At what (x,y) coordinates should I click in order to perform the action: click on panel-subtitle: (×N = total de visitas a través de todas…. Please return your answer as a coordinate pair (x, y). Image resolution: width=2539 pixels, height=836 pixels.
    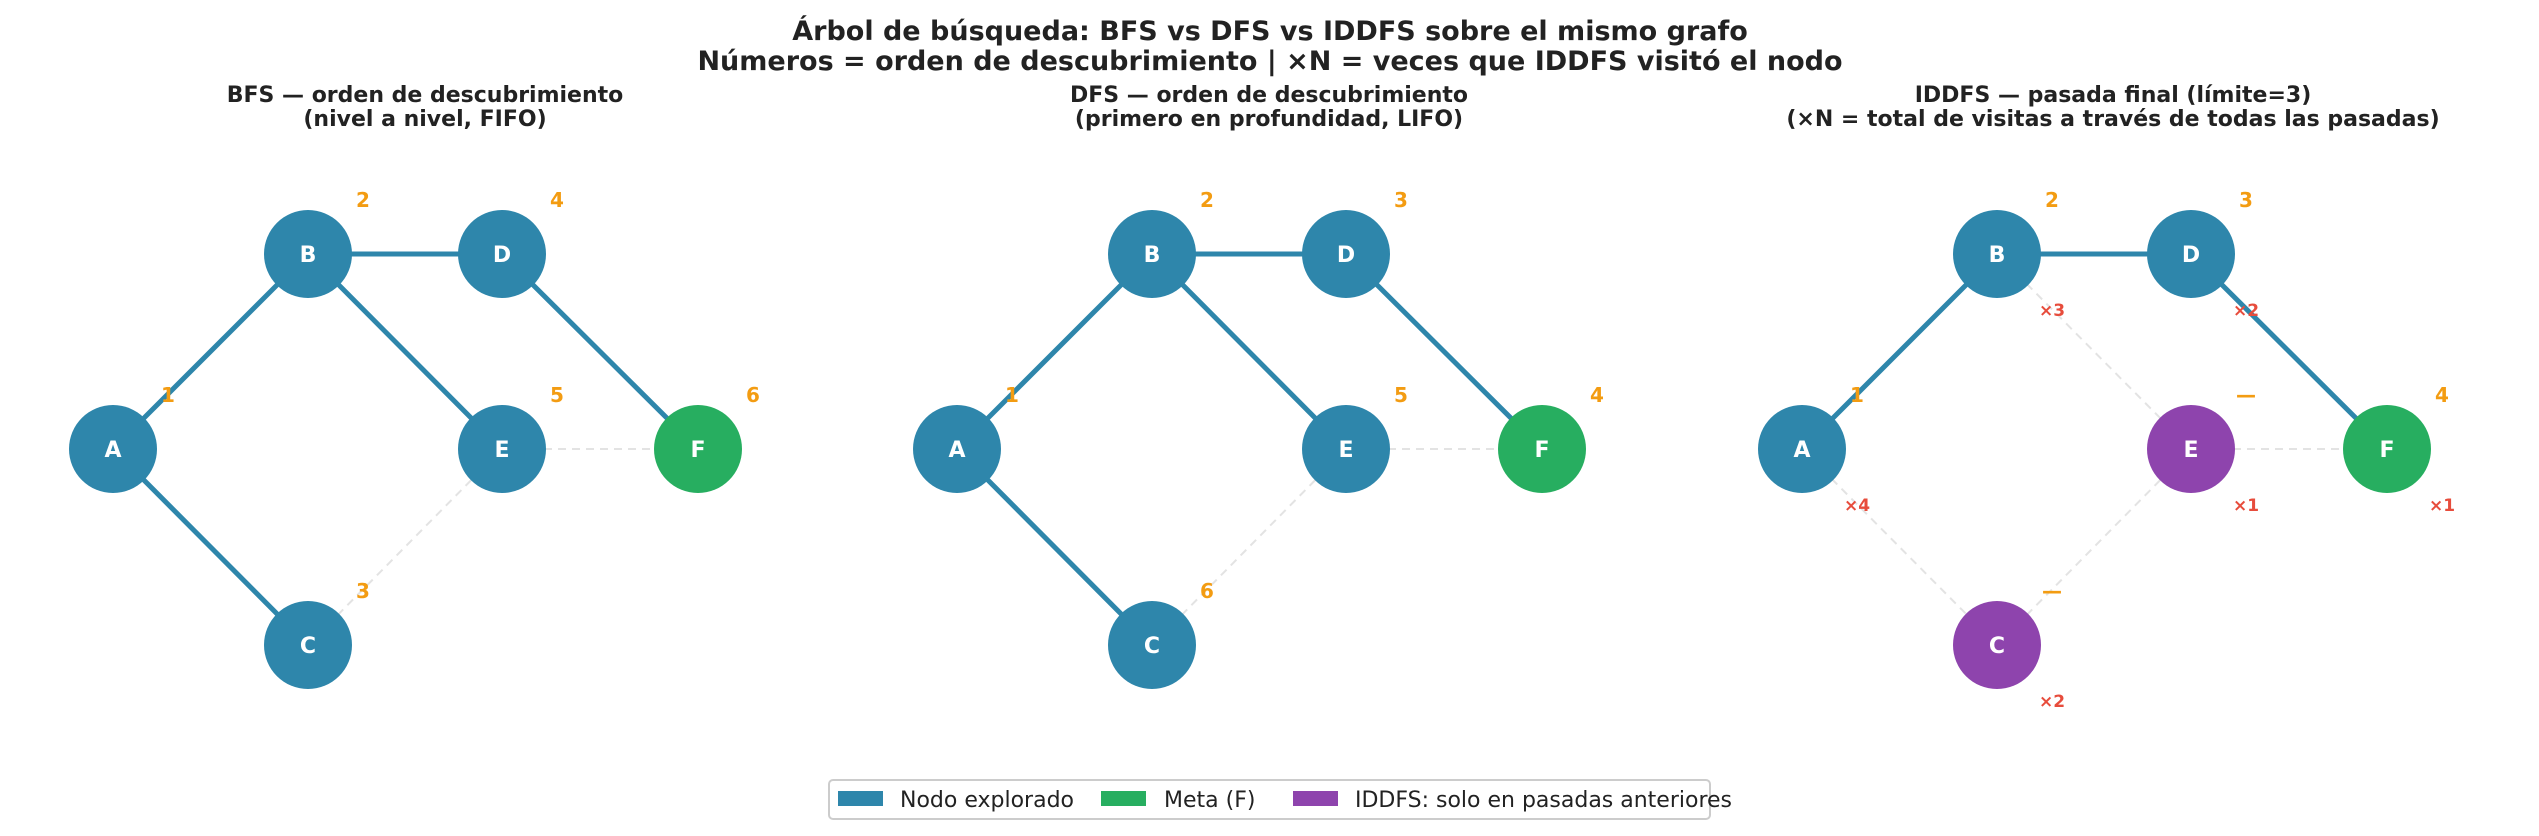
    Looking at the image, I should click on (2112, 119).